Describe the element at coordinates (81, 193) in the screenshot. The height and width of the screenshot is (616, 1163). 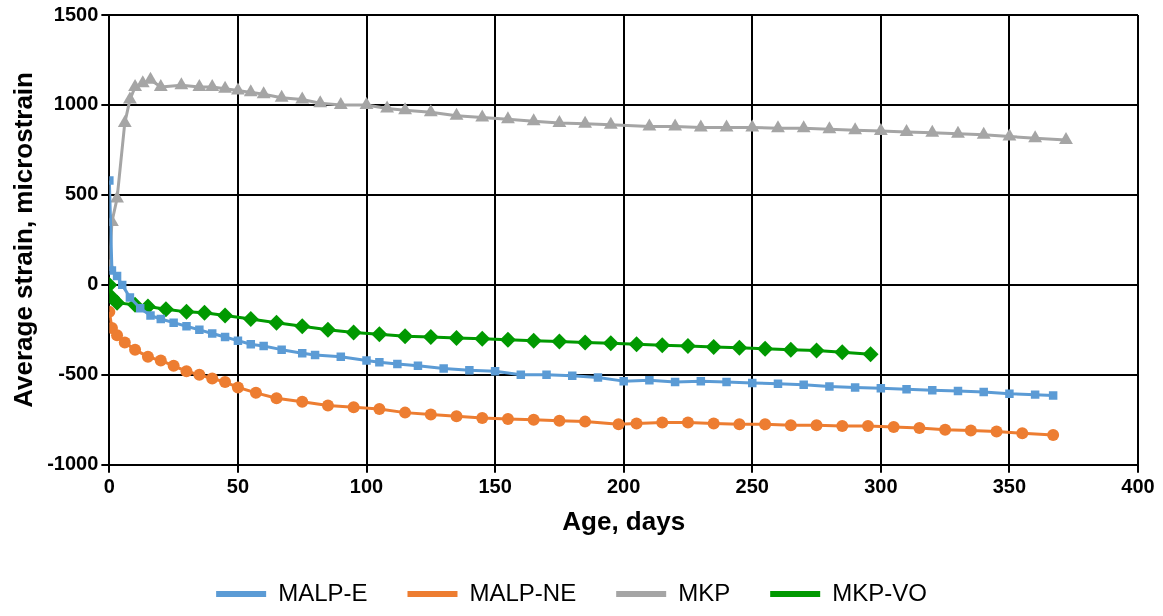
I see `y-tick-label: 500` at that location.